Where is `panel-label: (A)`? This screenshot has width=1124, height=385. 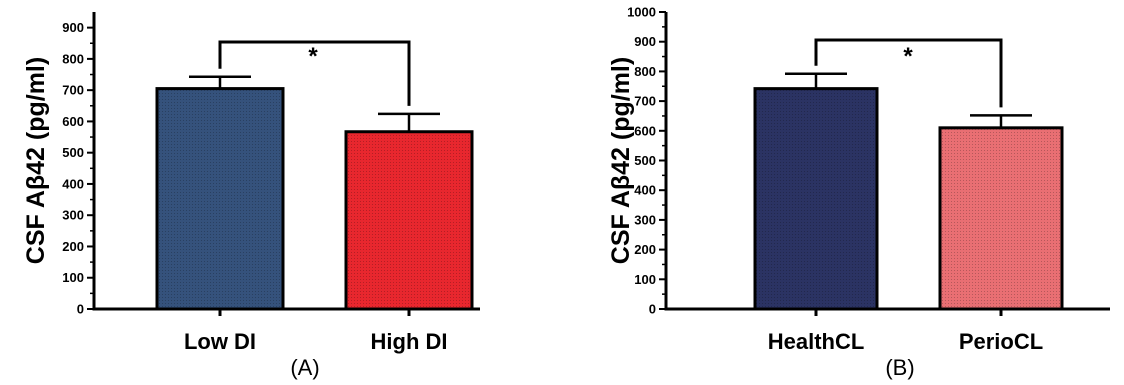 panel-label: (A) is located at coordinates (304, 367).